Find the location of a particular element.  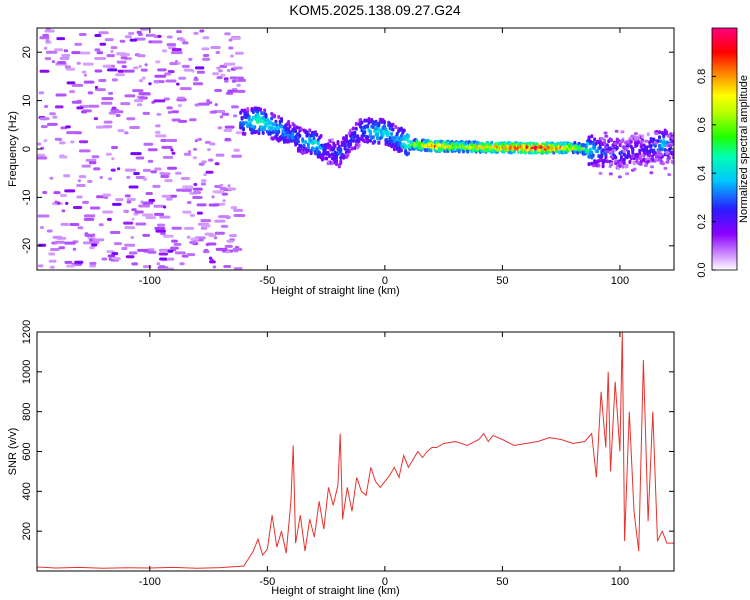

y-tick-label: 400 is located at coordinates (27, 491).